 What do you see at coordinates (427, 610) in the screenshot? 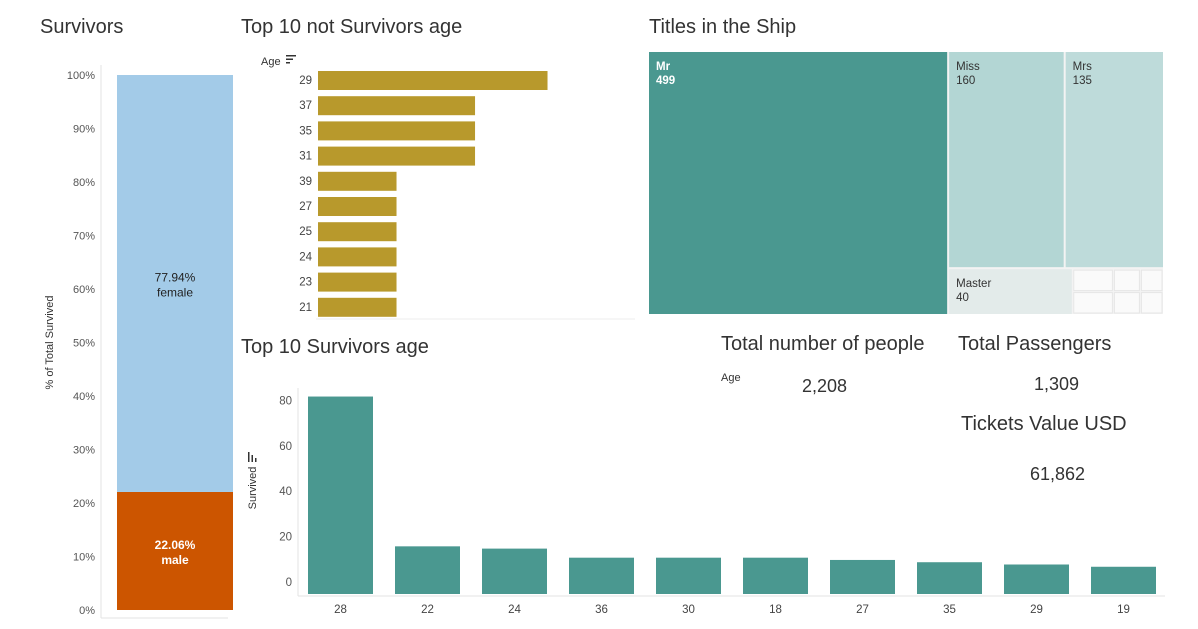
I see `survivors-age-x-tick-label: 22` at bounding box center [427, 610].